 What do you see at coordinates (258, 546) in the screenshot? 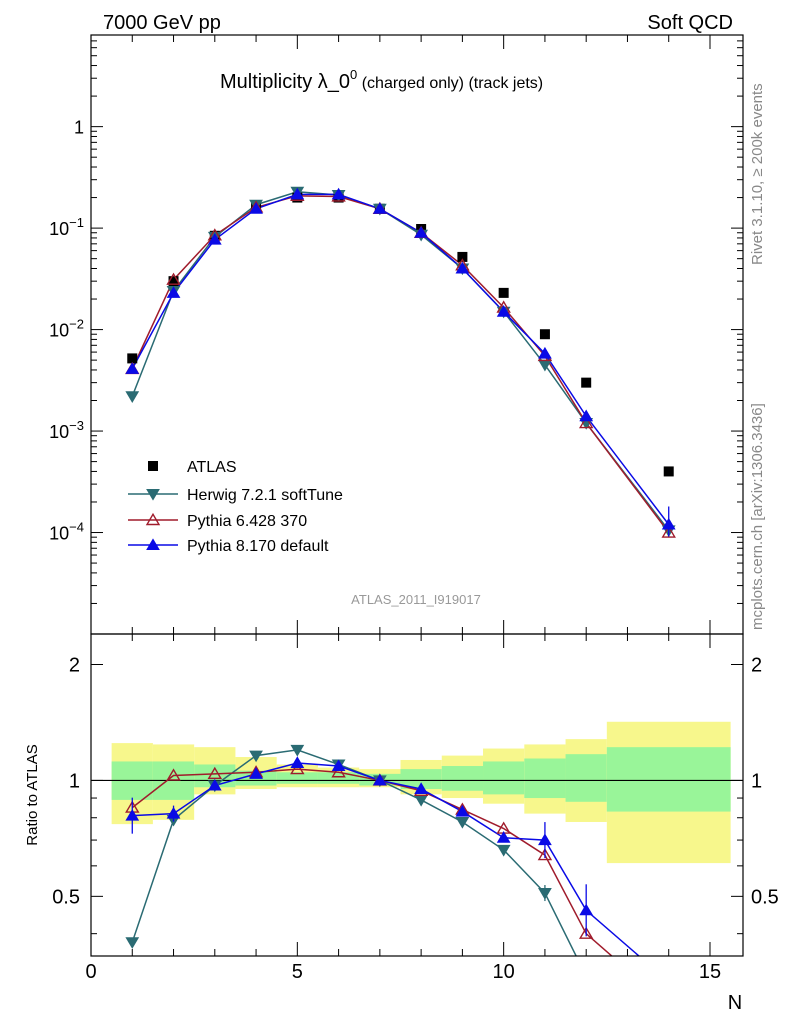
I see `legend-label-pythia8: Pythia 8.170 default` at bounding box center [258, 546].